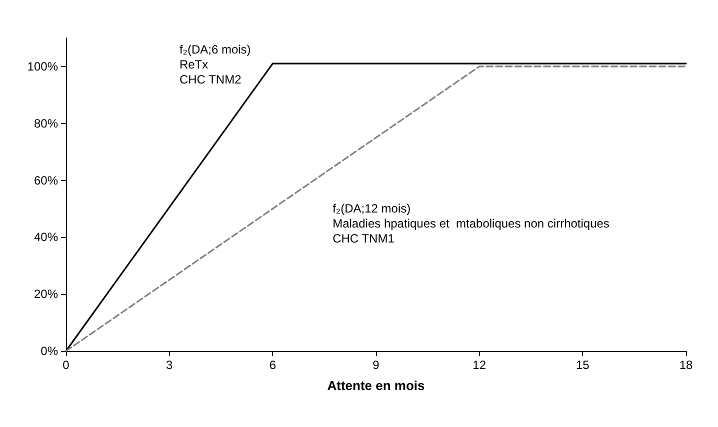 The height and width of the screenshot is (427, 718). What do you see at coordinates (169, 365) in the screenshot?
I see `x-tick-label: 3` at bounding box center [169, 365].